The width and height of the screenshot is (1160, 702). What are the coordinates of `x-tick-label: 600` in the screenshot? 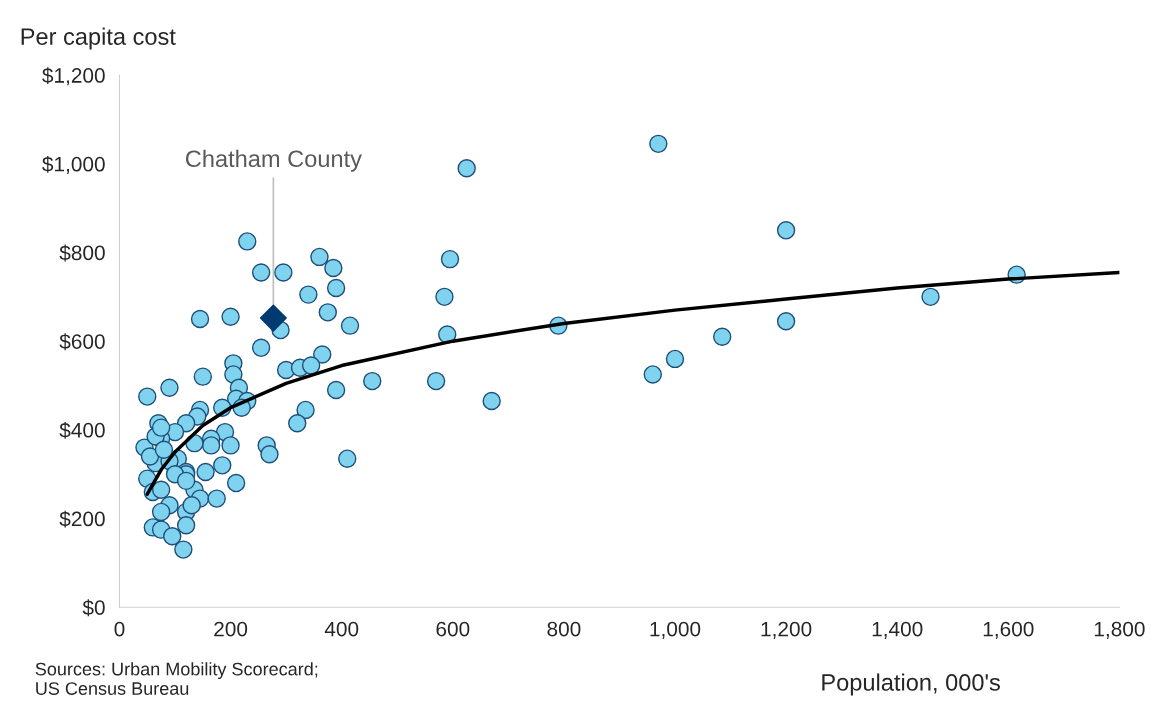 It's located at (453, 629).